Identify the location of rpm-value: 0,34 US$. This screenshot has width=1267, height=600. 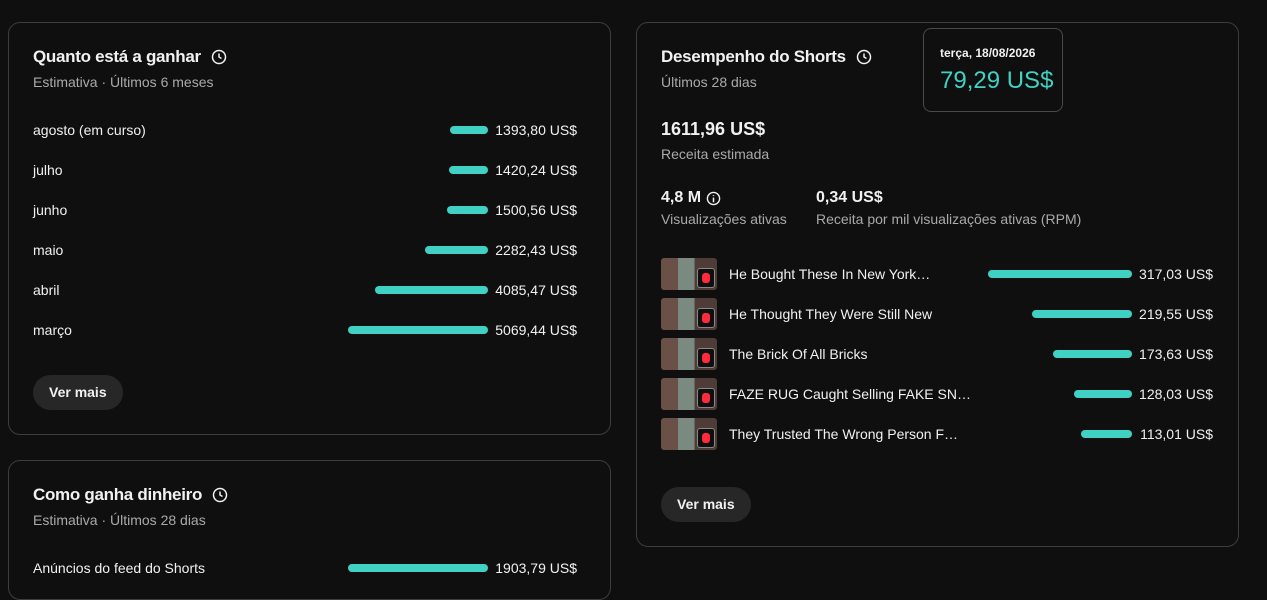
(849, 197).